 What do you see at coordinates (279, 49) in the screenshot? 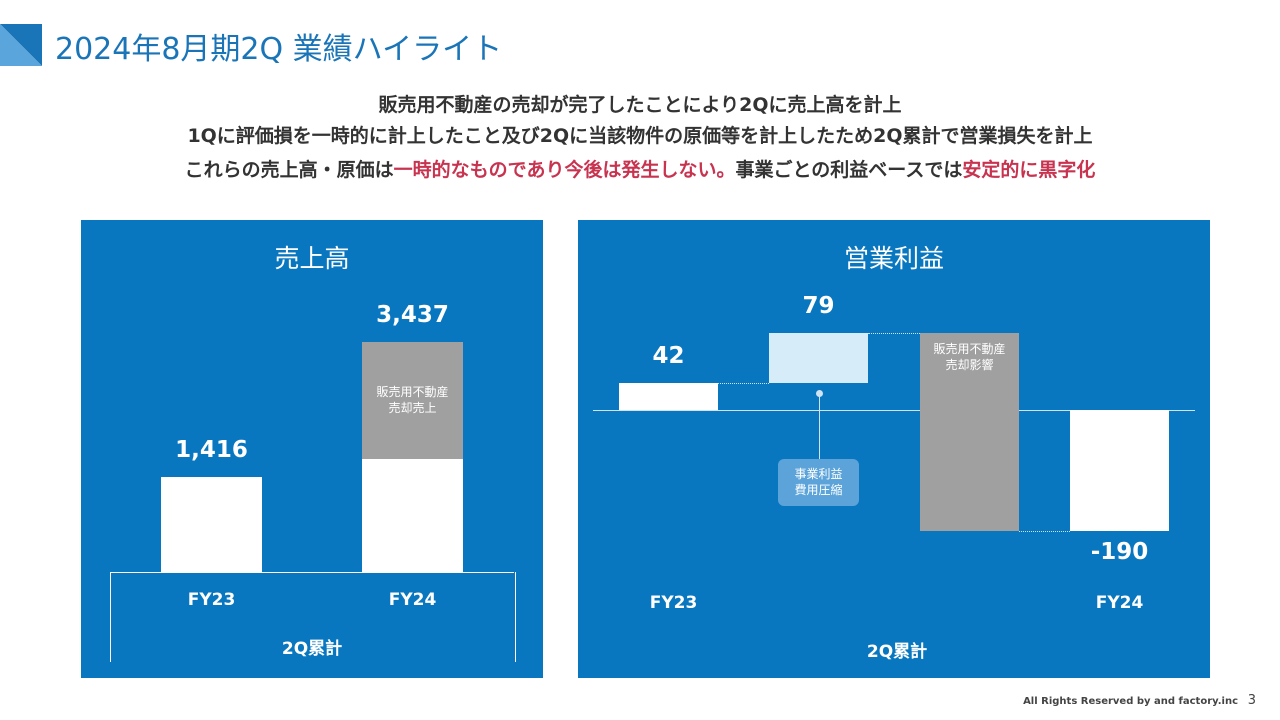
I see `slide-title: 2024年8月期2Q 業績ハイライト` at bounding box center [279, 49].